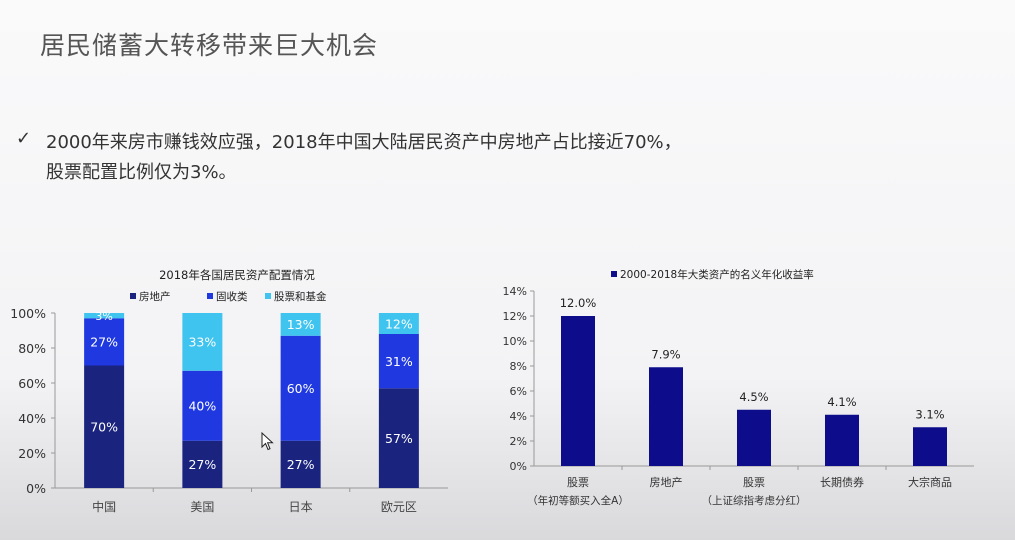 The width and height of the screenshot is (1015, 540). Describe the element at coordinates (104, 506) in the screenshot. I see `x-tick-label: 中国` at that location.